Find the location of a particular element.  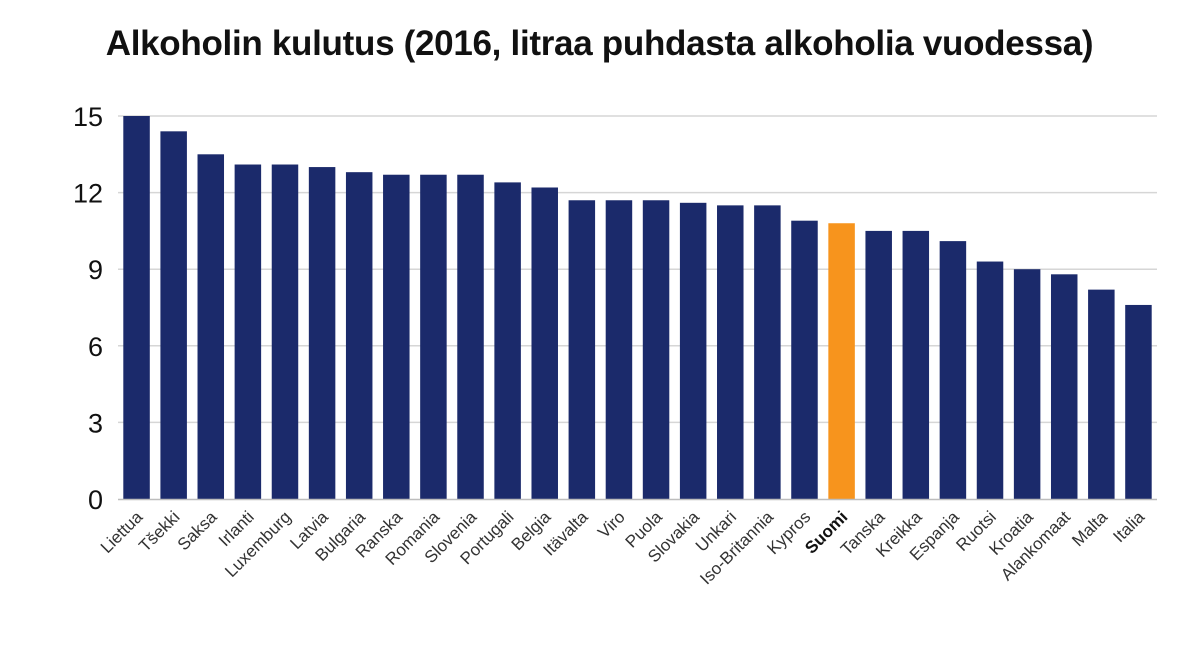

y-tick-label: 3 is located at coordinates (95, 423).